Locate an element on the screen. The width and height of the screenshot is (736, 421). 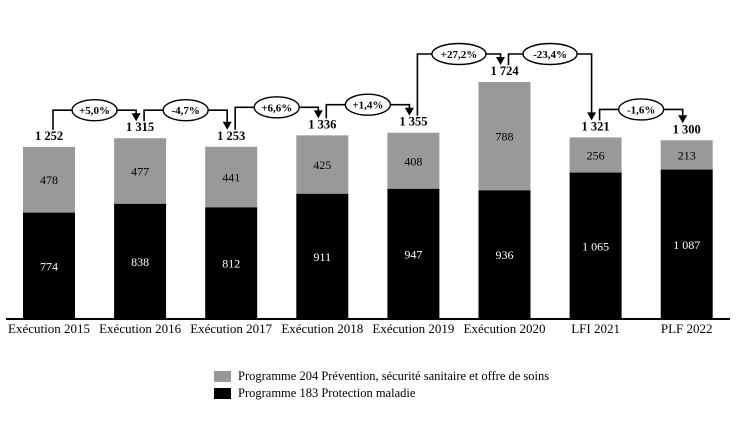
bar-total-label: 1 724 is located at coordinates (504, 71).